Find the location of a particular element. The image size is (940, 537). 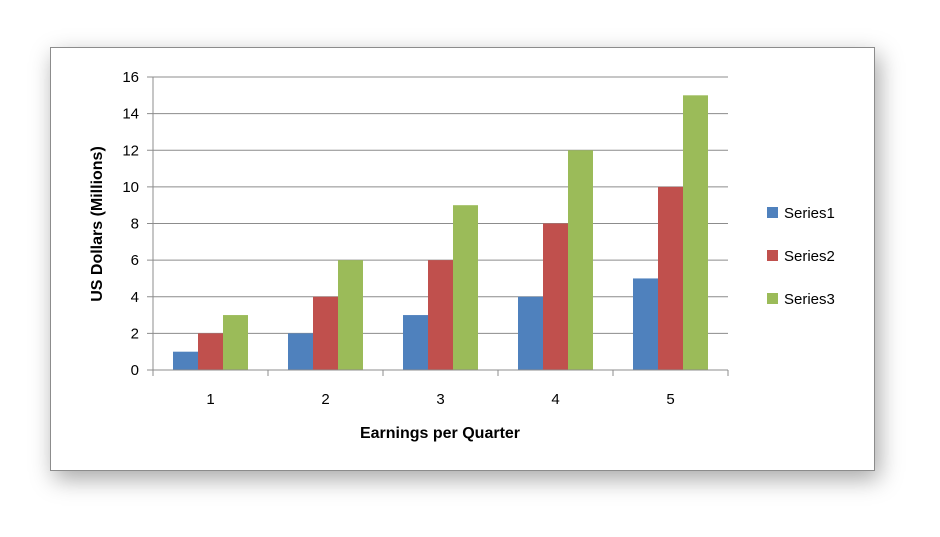

y-axis-title: US Dollars (Millions) is located at coordinates (97, 224).